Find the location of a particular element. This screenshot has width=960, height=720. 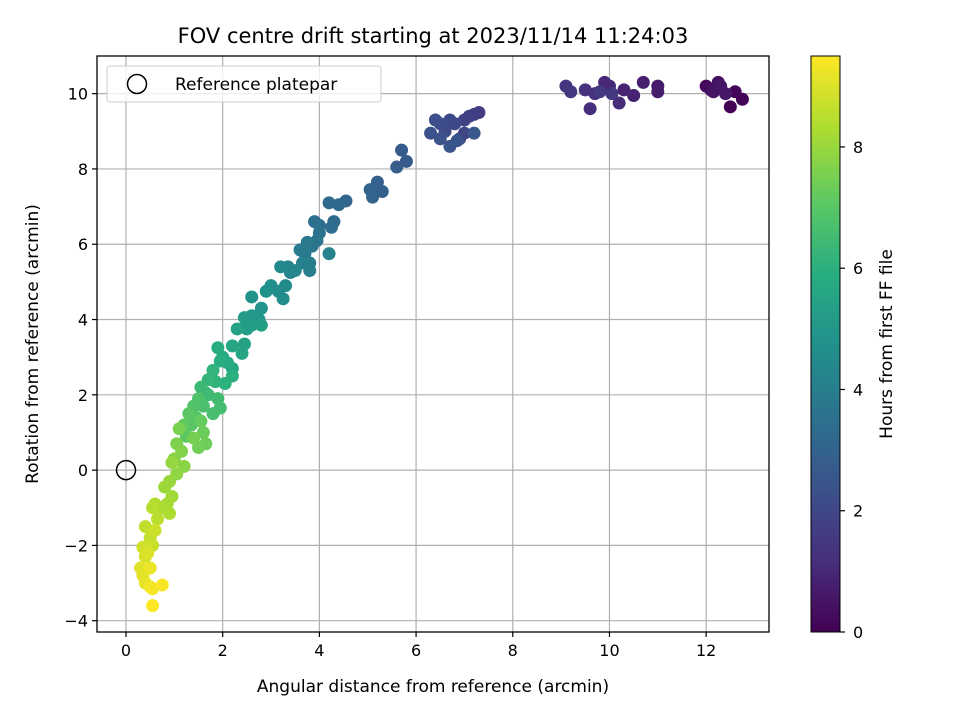

colorbar: 0 2 4 6 8 Hours from first FF file is located at coordinates (853, 348).